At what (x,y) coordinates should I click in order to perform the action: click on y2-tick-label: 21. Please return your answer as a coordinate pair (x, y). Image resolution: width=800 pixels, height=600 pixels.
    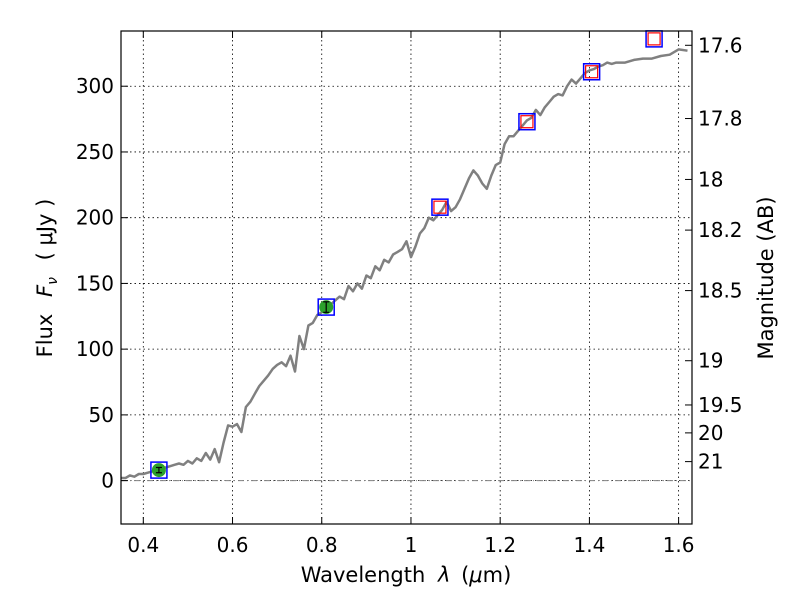
    Looking at the image, I should click on (710, 462).